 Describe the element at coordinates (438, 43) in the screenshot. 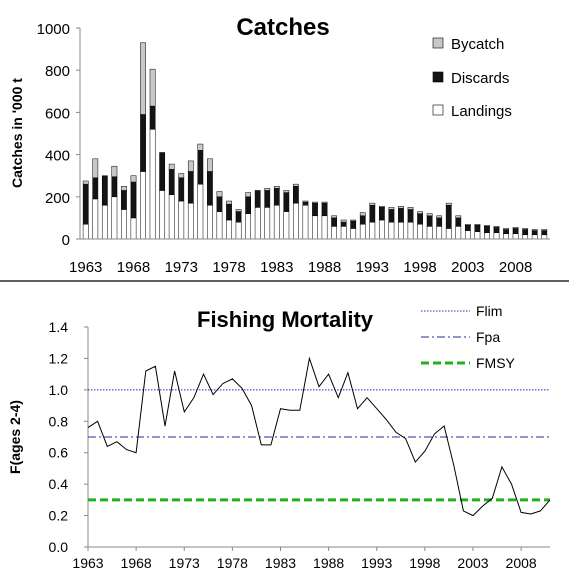

I see `legend-swatch-bycatch` at that location.